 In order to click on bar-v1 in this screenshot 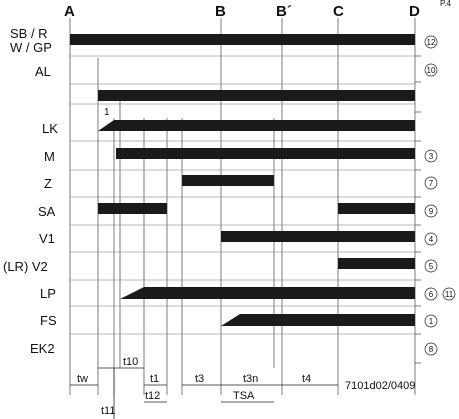, I will do `click(318, 236)`.